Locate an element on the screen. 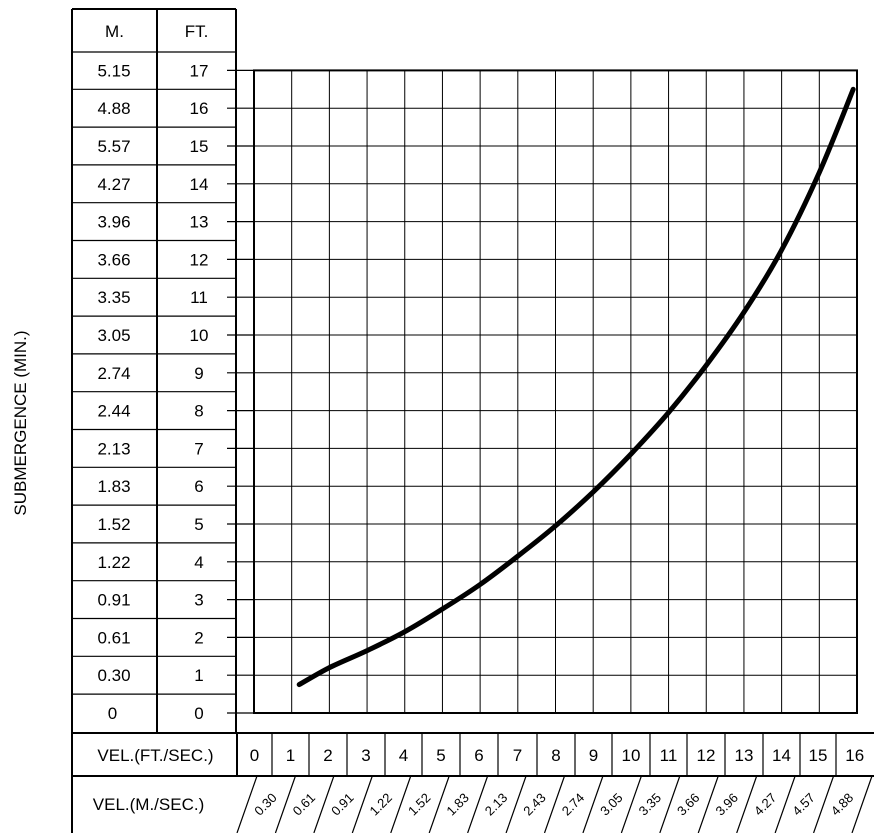 The image size is (874, 833). y-tick-label-ft: 10 is located at coordinates (199, 335).